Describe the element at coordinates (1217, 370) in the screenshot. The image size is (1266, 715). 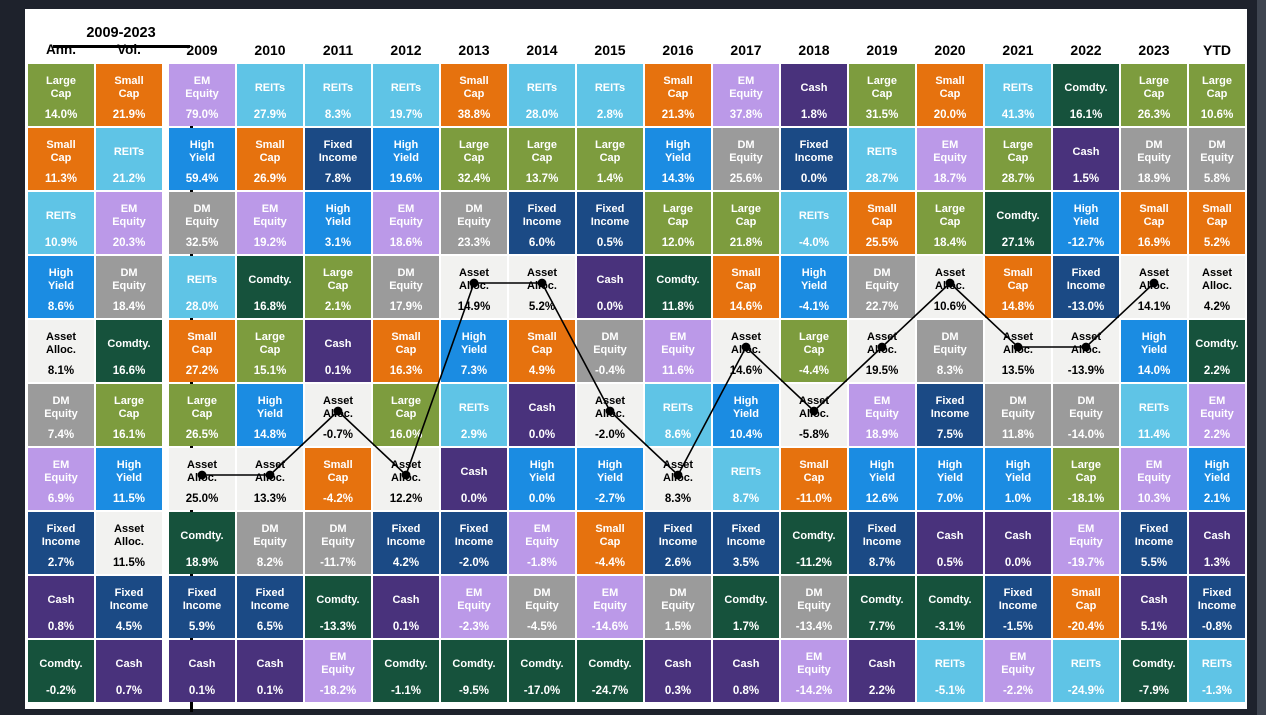
I see `return-value: 2.2%` at that location.